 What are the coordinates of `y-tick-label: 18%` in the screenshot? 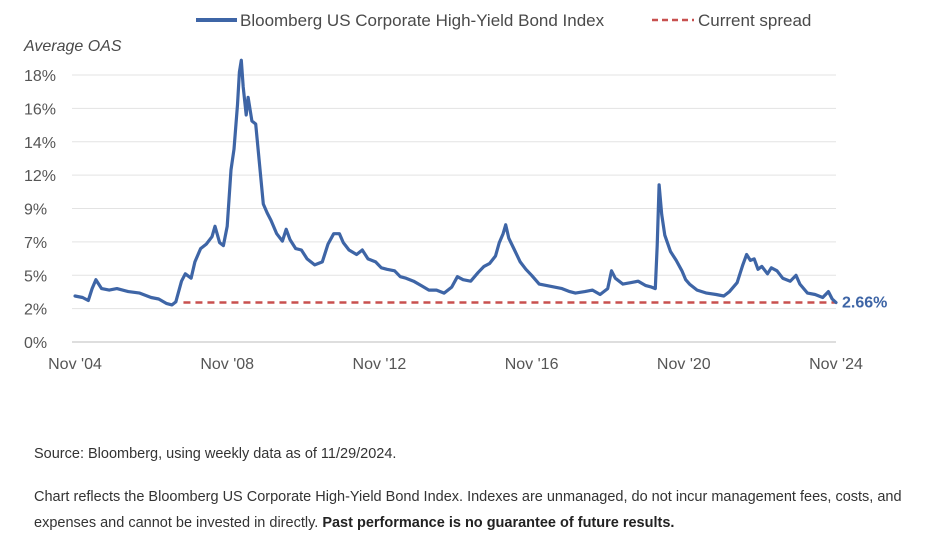 It's located at (40, 76).